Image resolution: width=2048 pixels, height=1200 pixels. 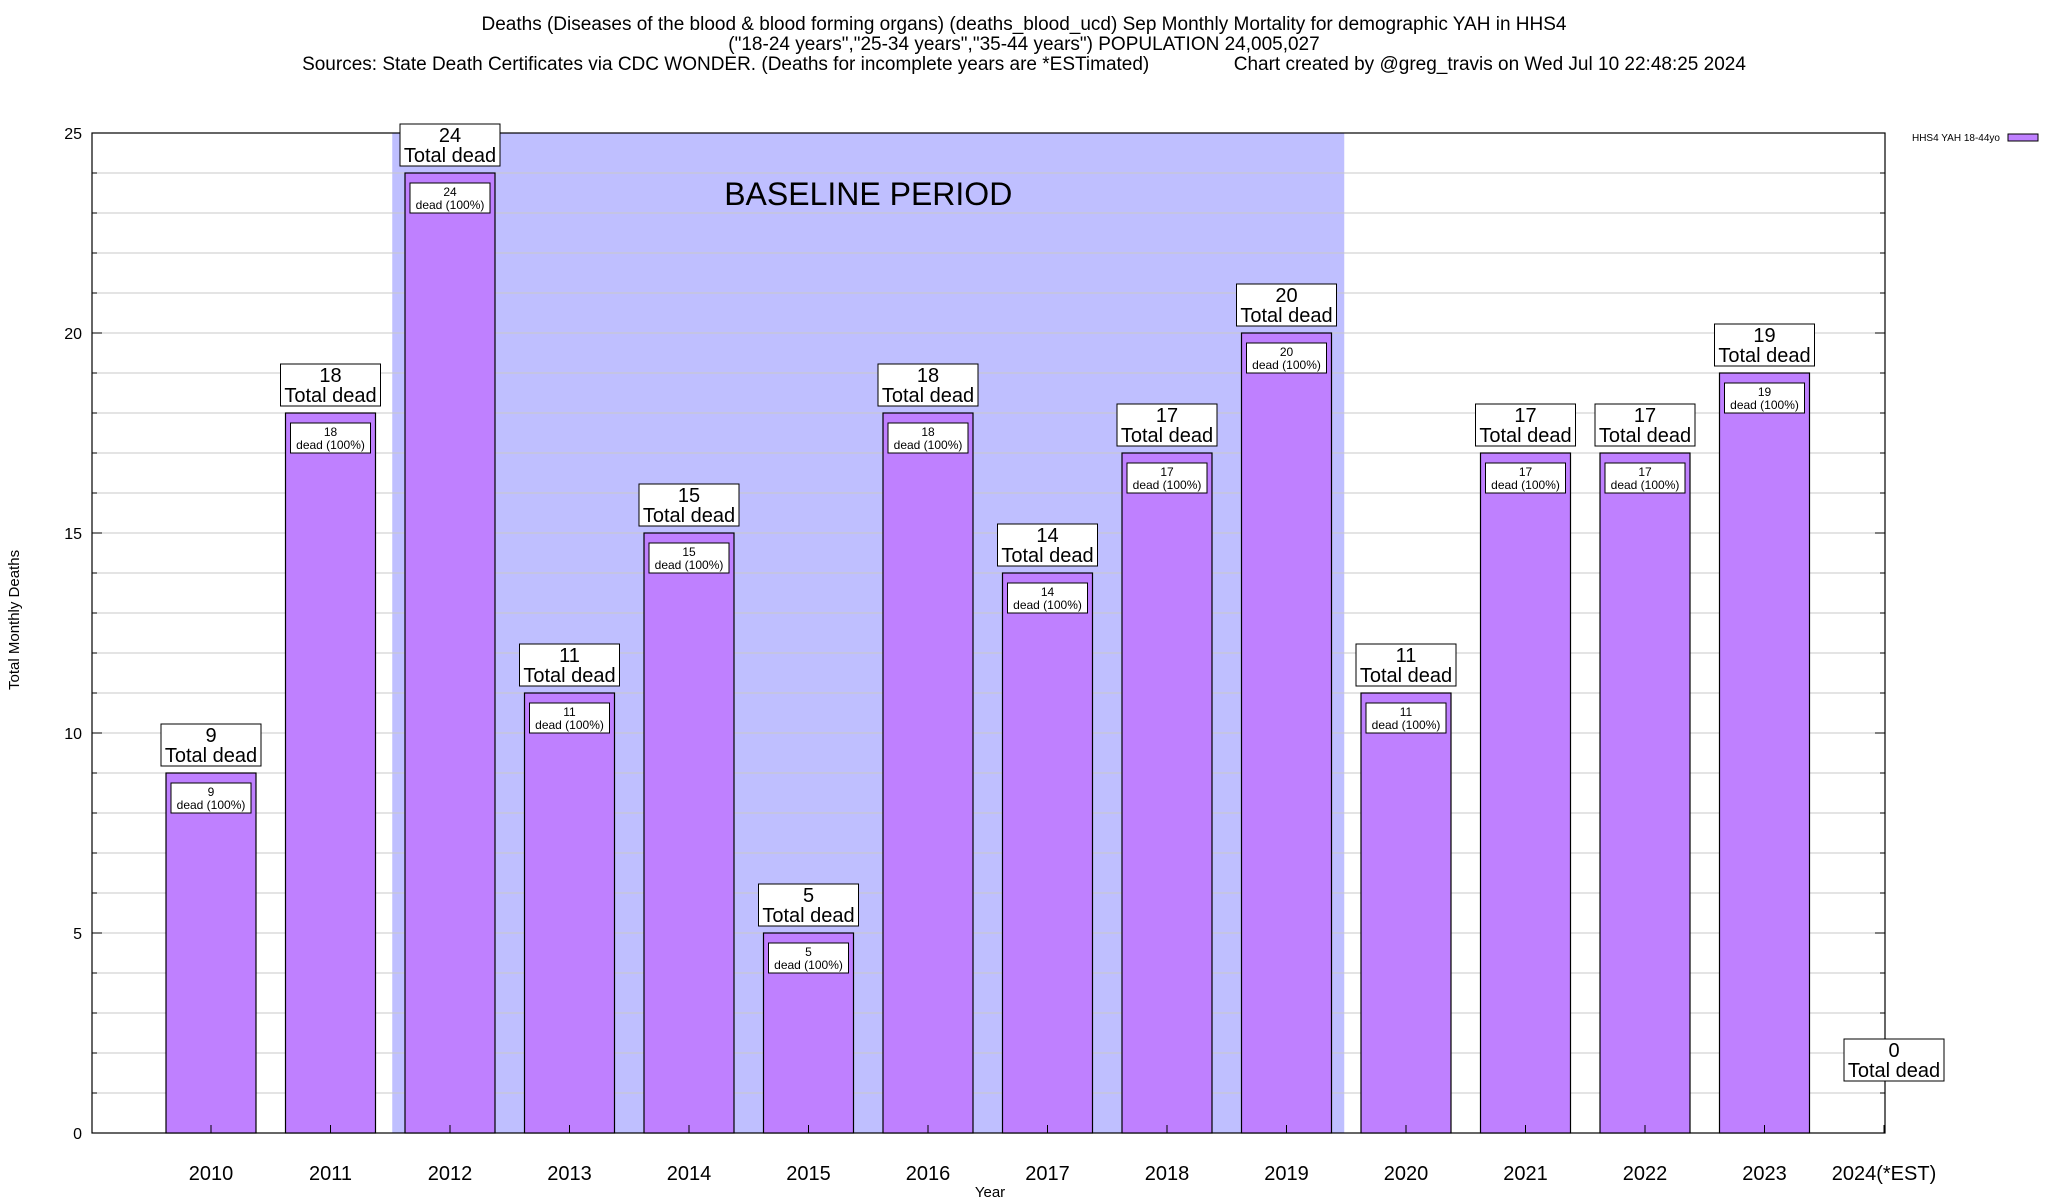 What do you see at coordinates (1764, 1174) in the screenshot?
I see `x-tick-label: 2023` at bounding box center [1764, 1174].